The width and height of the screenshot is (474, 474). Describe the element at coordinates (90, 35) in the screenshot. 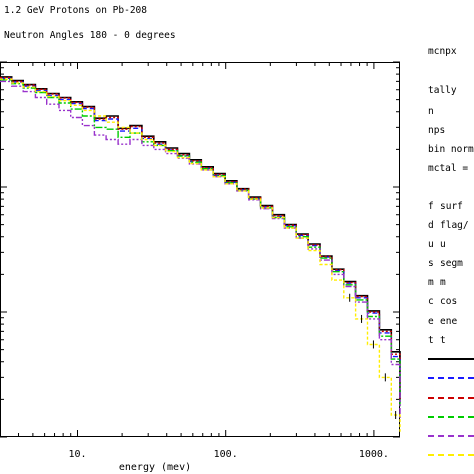

I see `chart-subtitle: Neutron Angles 180 - 0 degrees` at that location.